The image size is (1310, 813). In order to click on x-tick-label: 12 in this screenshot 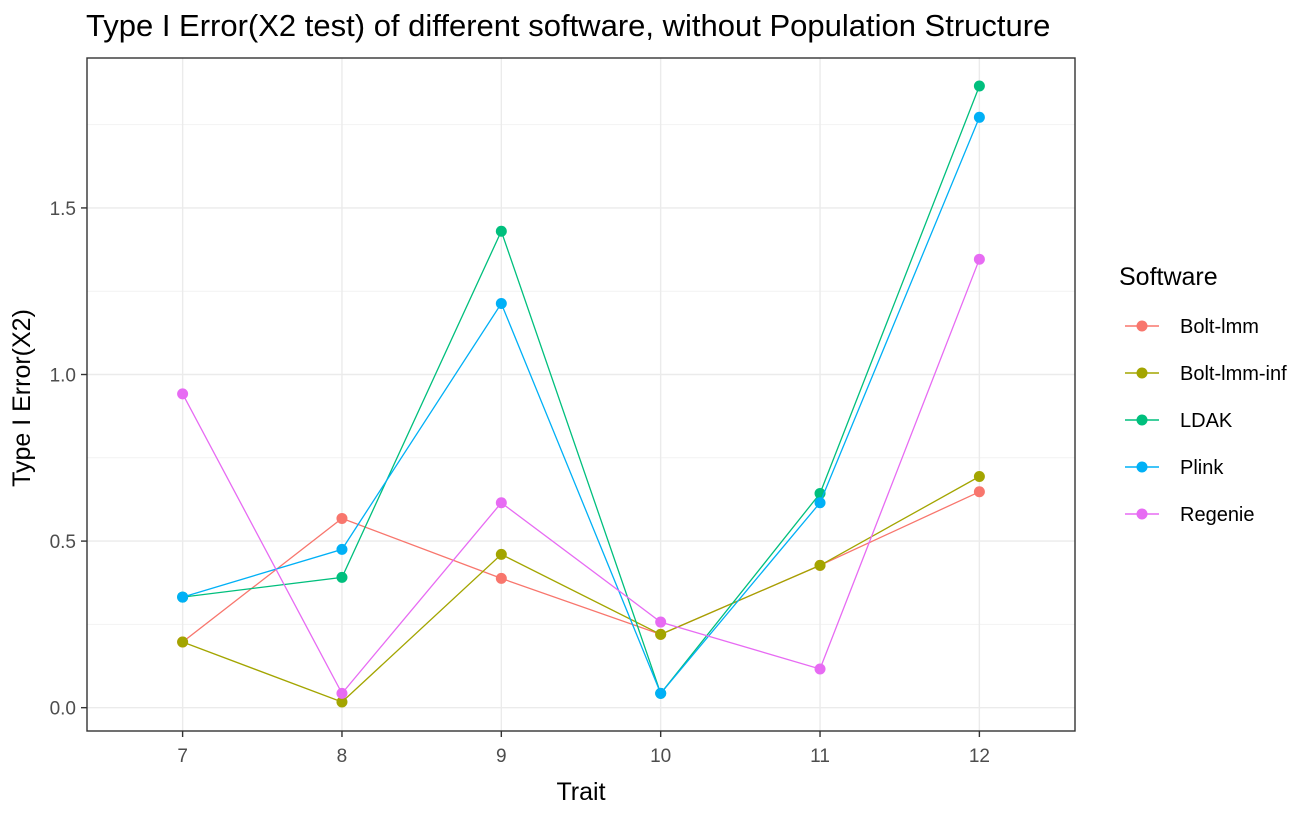, I will do `click(979, 756)`.